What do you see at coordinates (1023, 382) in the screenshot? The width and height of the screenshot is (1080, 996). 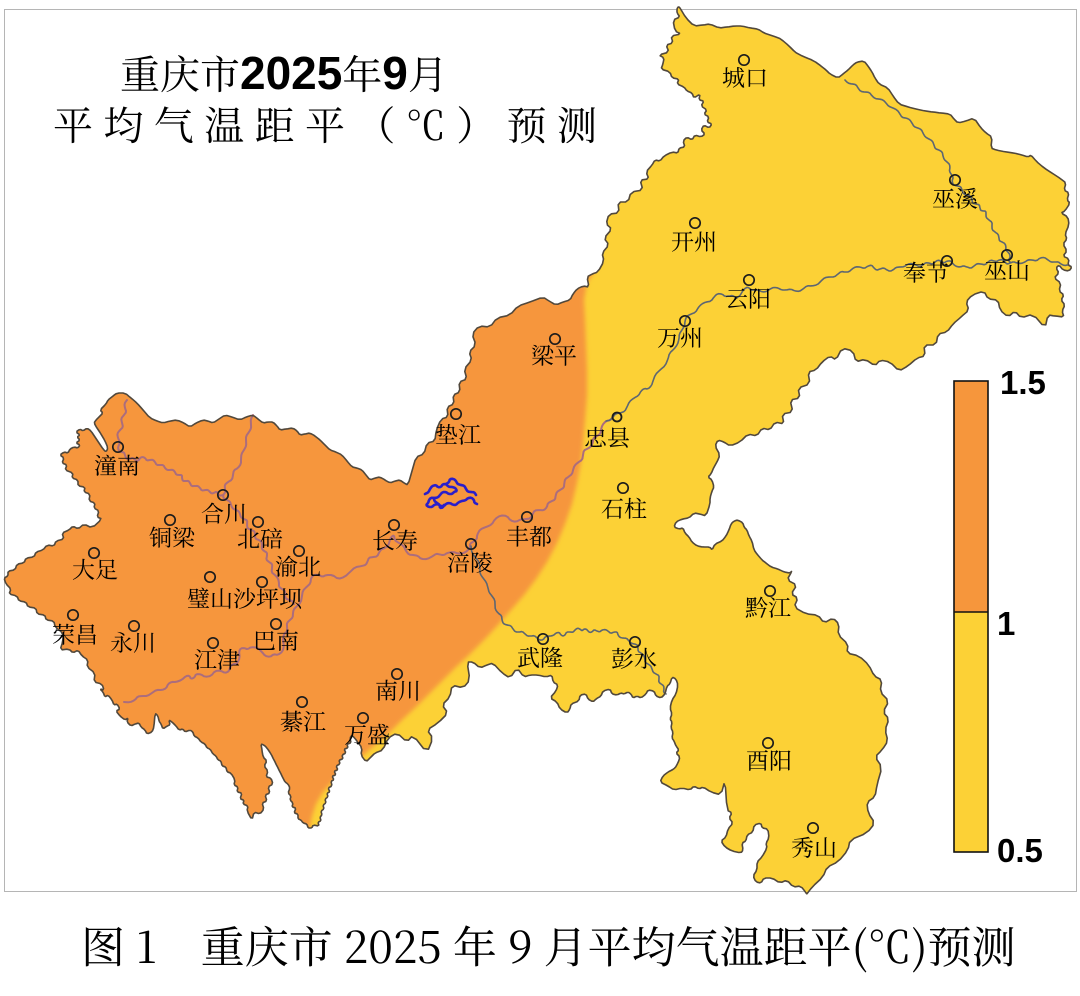 I see `svg-text: 1.5` at bounding box center [1023, 382].